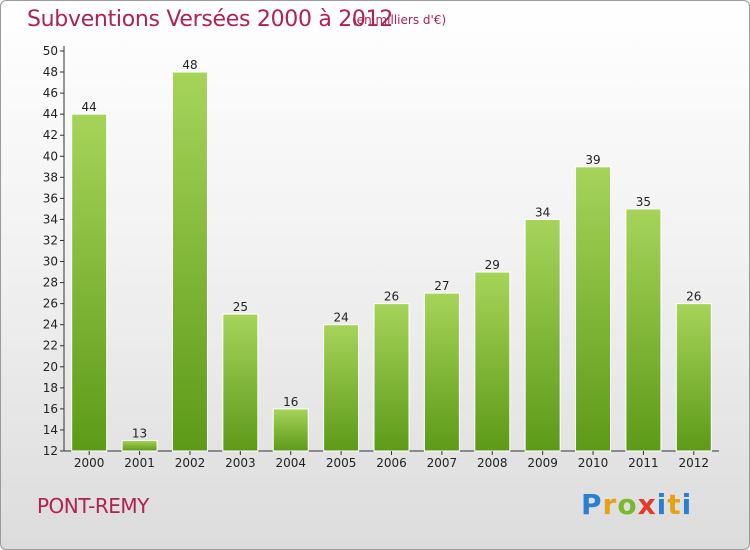 Image resolution: width=750 pixels, height=550 pixels. Describe the element at coordinates (627, 504) in the screenshot. I see `logo-letter: o` at that location.